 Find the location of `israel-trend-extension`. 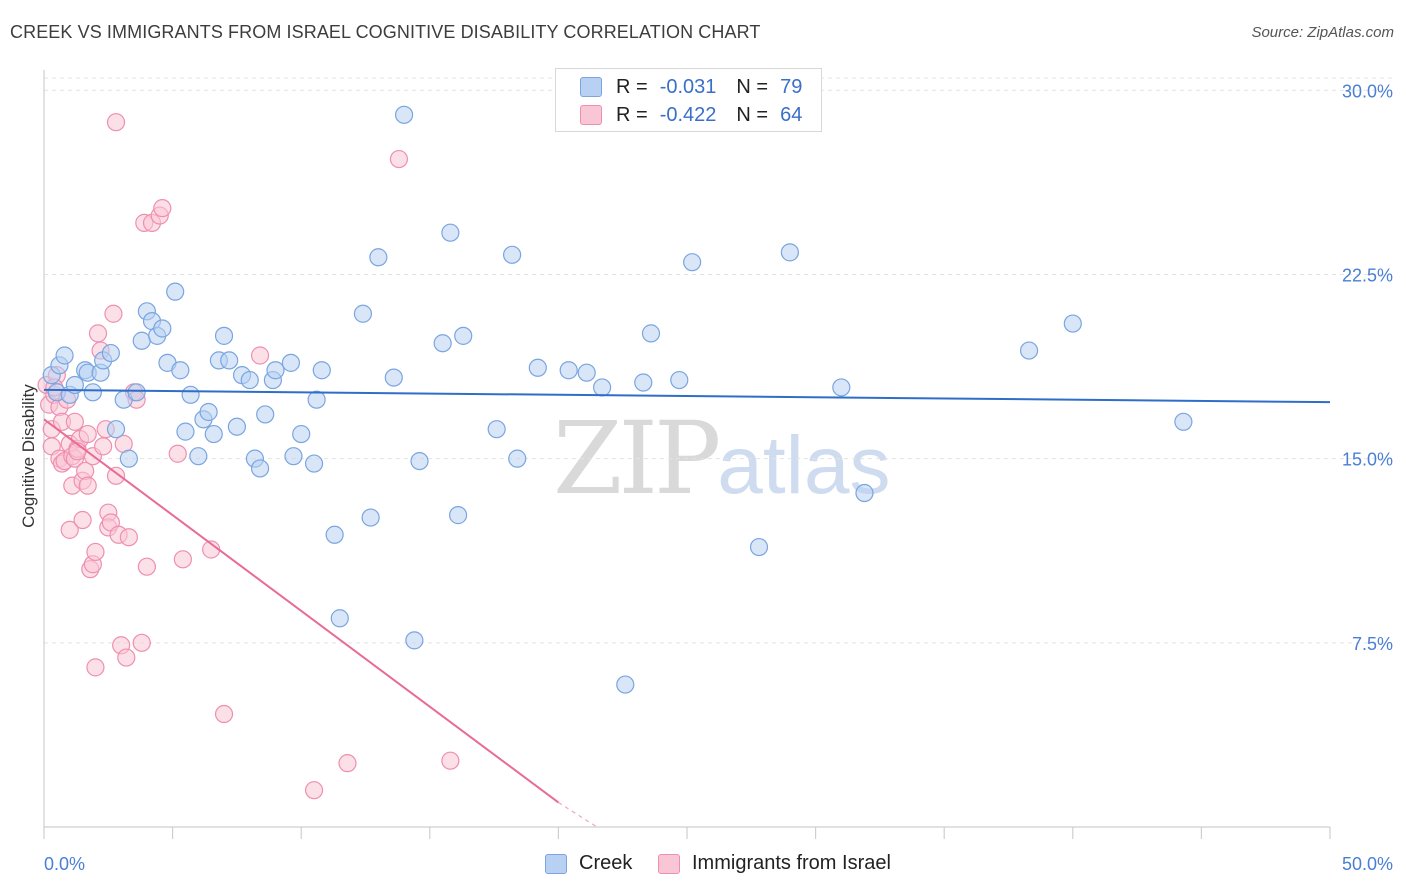

israel-trend-extension is located at coordinates (578, 814).